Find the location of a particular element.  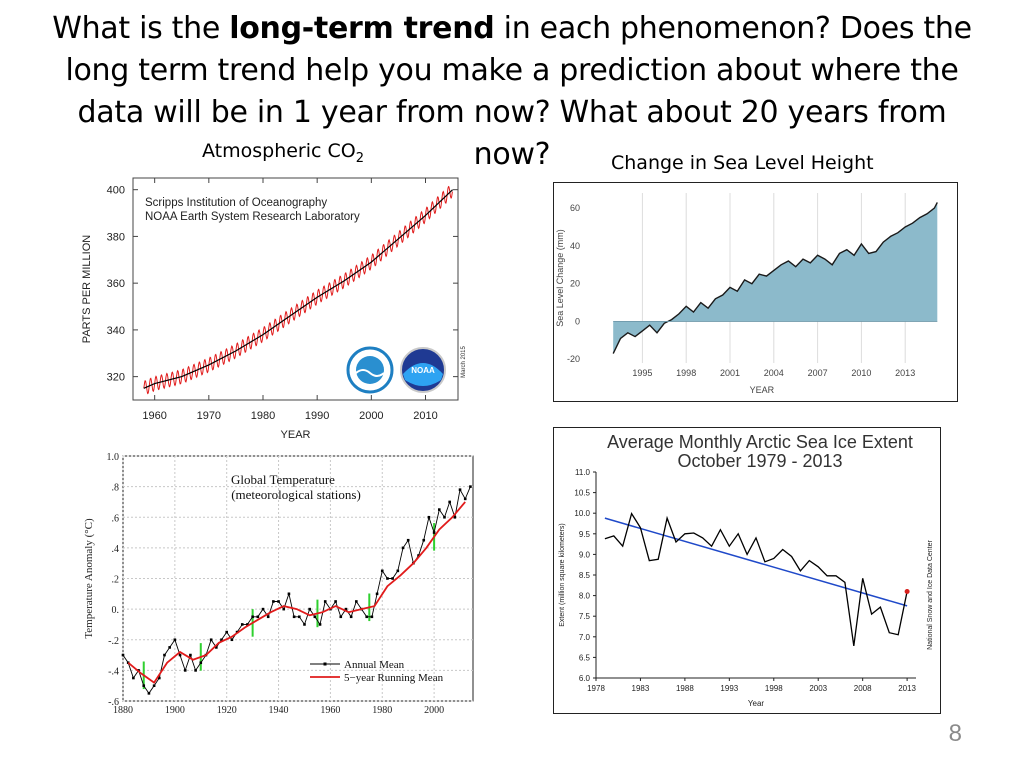

temperature-y-tick-label: .2 is located at coordinates (116, 580).